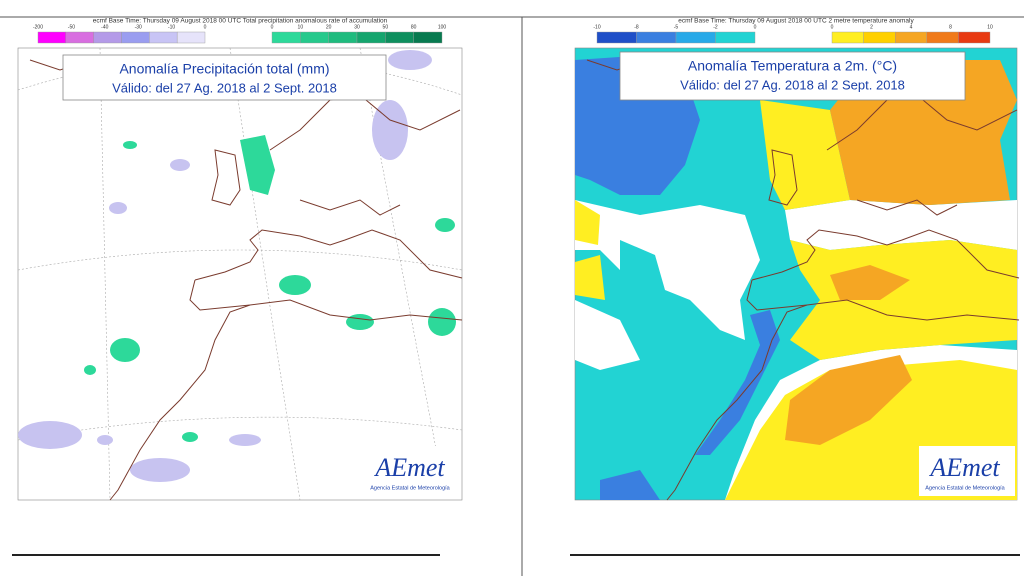 Image resolution: width=1024 pixels, height=576 pixels. What do you see at coordinates (224, 69) in the screenshot?
I see `map-title: Anomalía Precipitación total (mm)` at bounding box center [224, 69].